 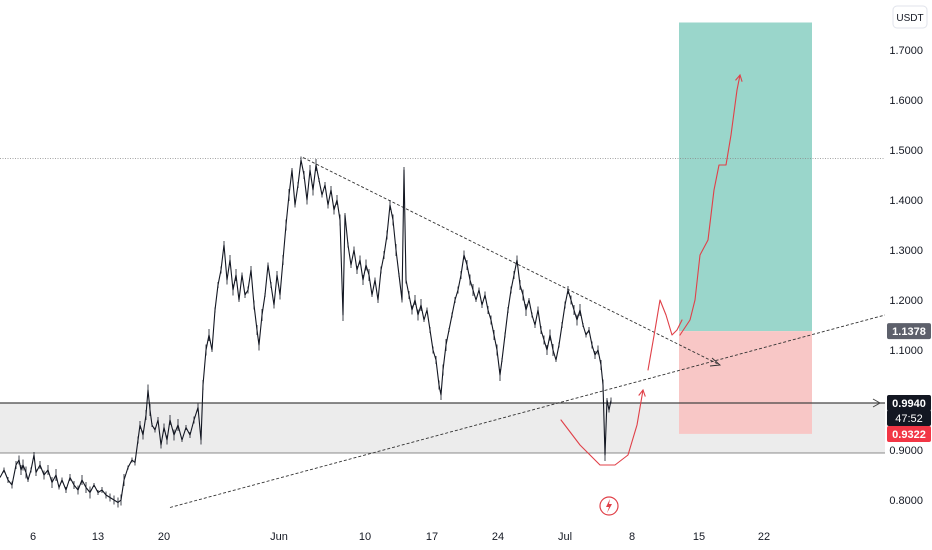 What do you see at coordinates (906, 51) in the screenshot?
I see `y-tick-label: 1.7000` at bounding box center [906, 51].